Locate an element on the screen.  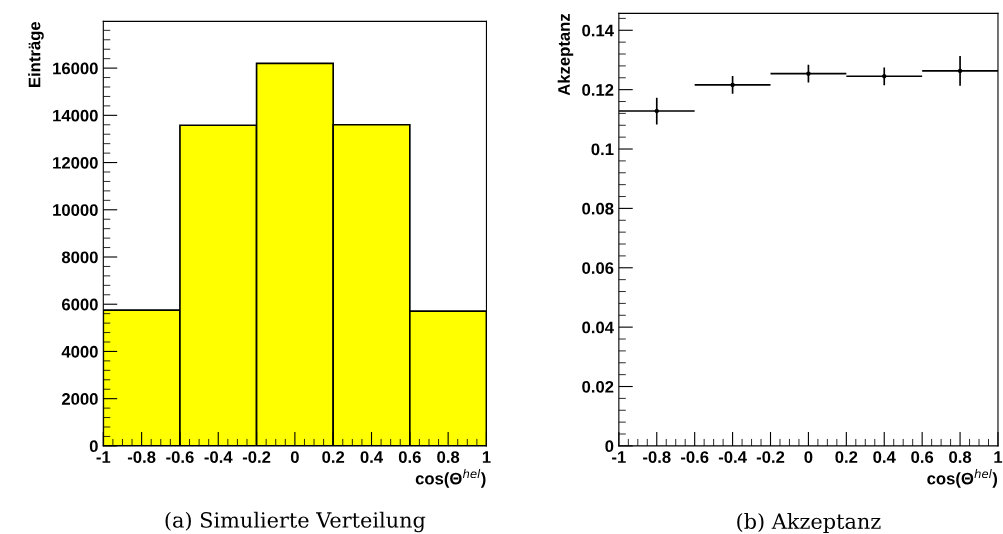
y-tick-label: 8000 is located at coordinates (79, 257).